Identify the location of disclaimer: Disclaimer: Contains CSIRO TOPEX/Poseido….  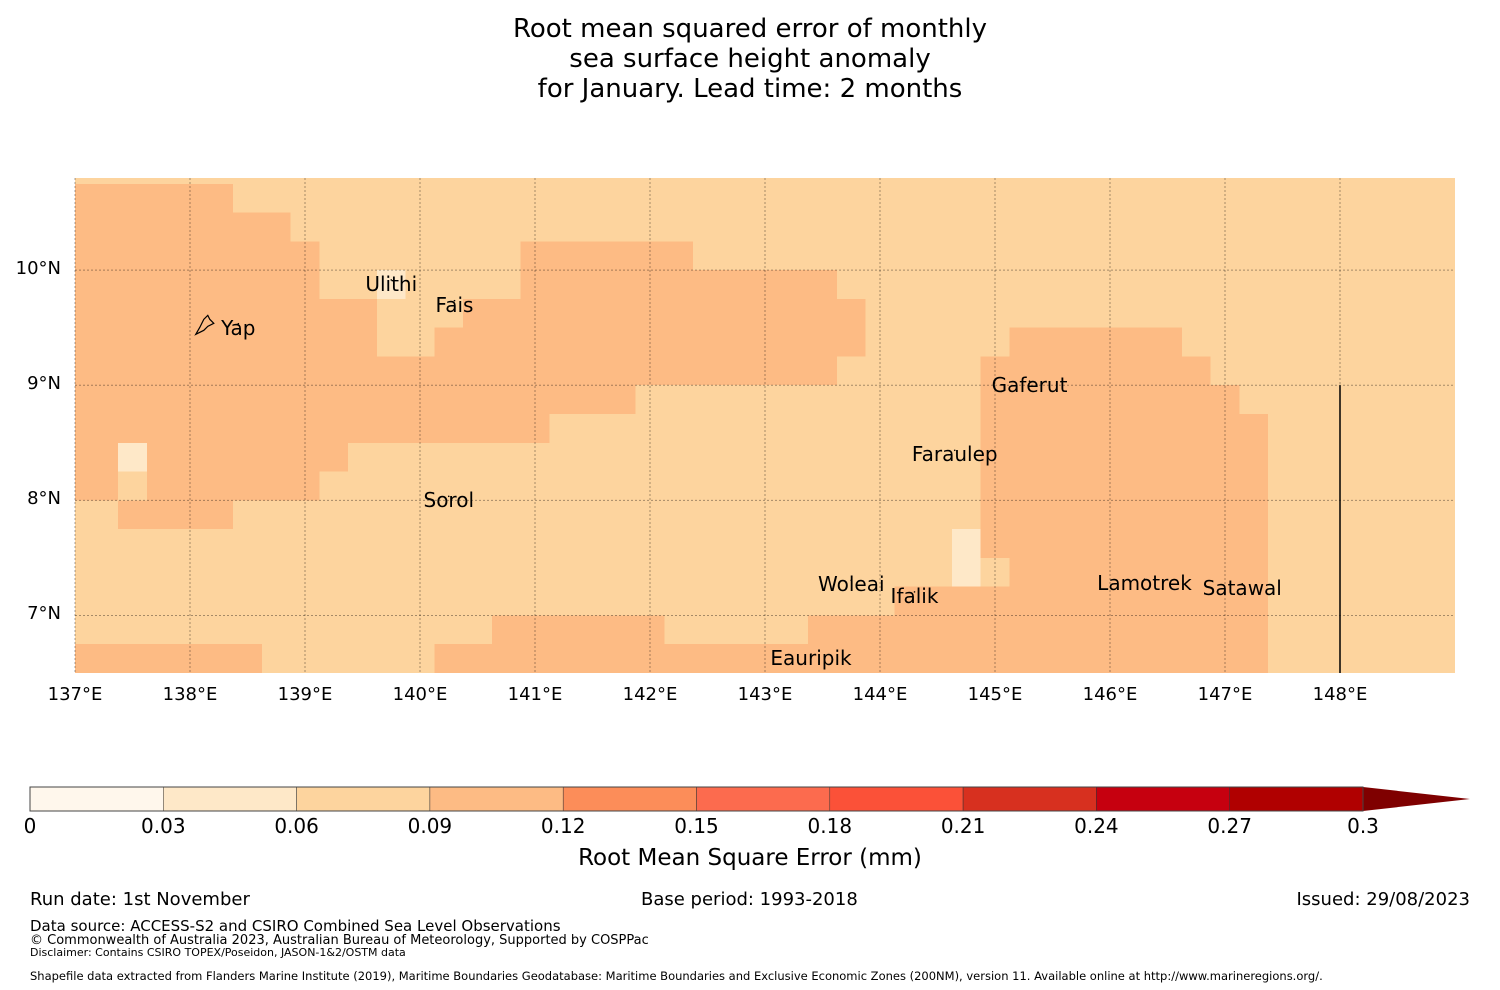
(218, 952).